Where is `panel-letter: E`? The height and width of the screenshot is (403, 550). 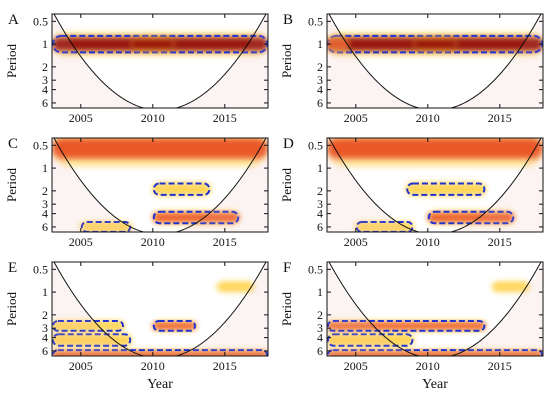 panel-letter: E is located at coordinates (12, 268).